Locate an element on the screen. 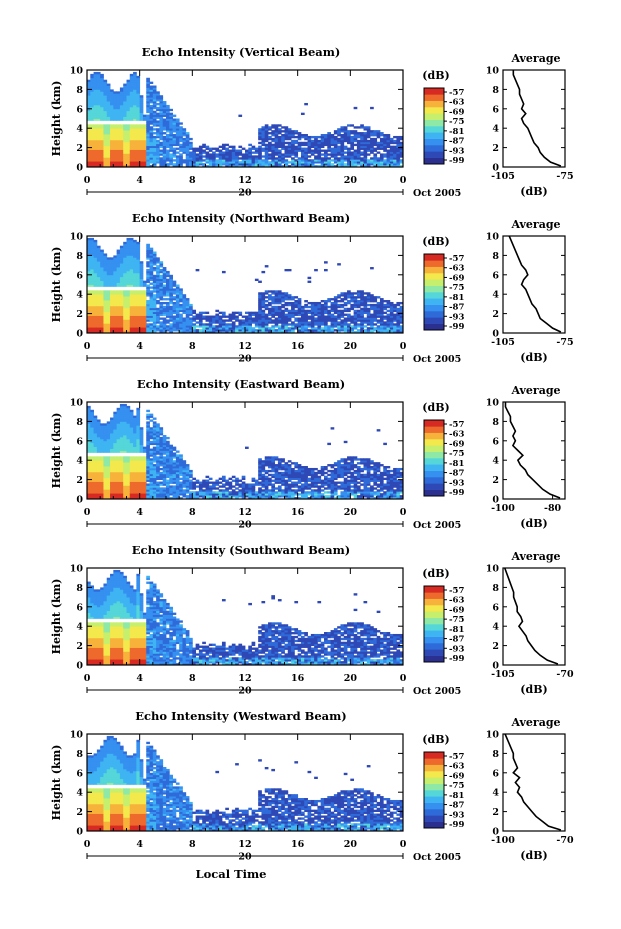 Image resolution: width=621 pixels, height=929 pixels. colorbar: (dB)-57-63-69-75-81-87-93-99 is located at coordinates (443, 117).